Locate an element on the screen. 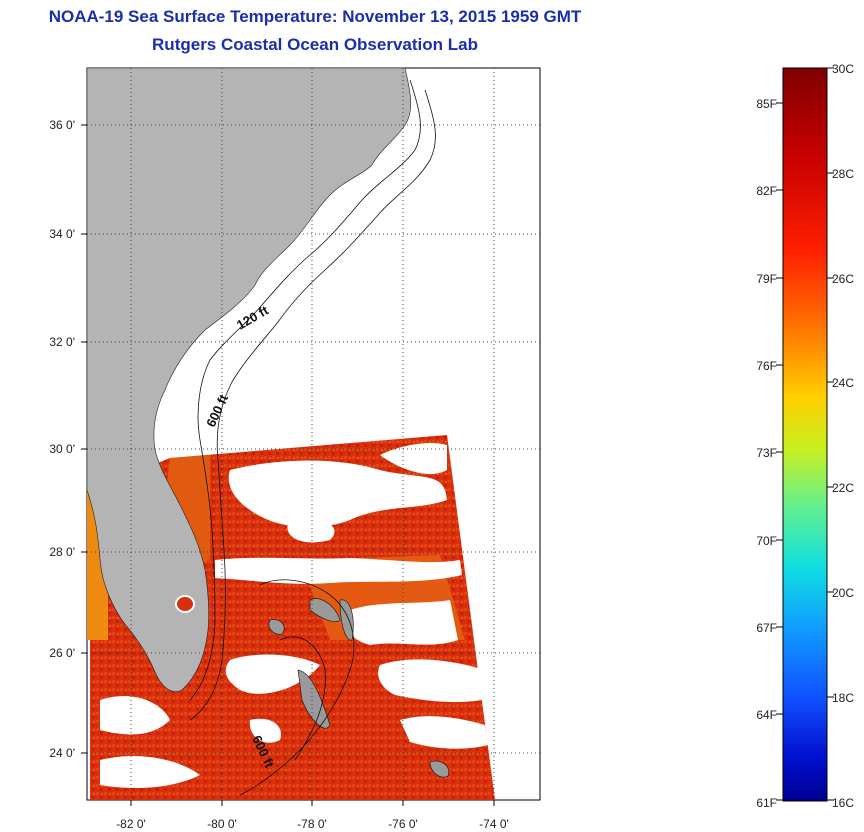 This screenshot has height=832, width=864. lat-label: 34 0' is located at coordinates (62, 234).